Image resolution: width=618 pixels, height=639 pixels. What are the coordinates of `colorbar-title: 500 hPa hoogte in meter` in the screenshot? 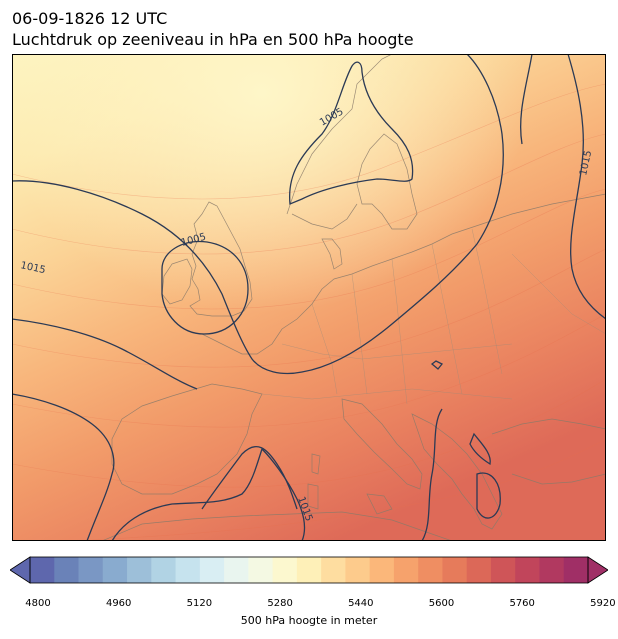 It's located at (309, 620).